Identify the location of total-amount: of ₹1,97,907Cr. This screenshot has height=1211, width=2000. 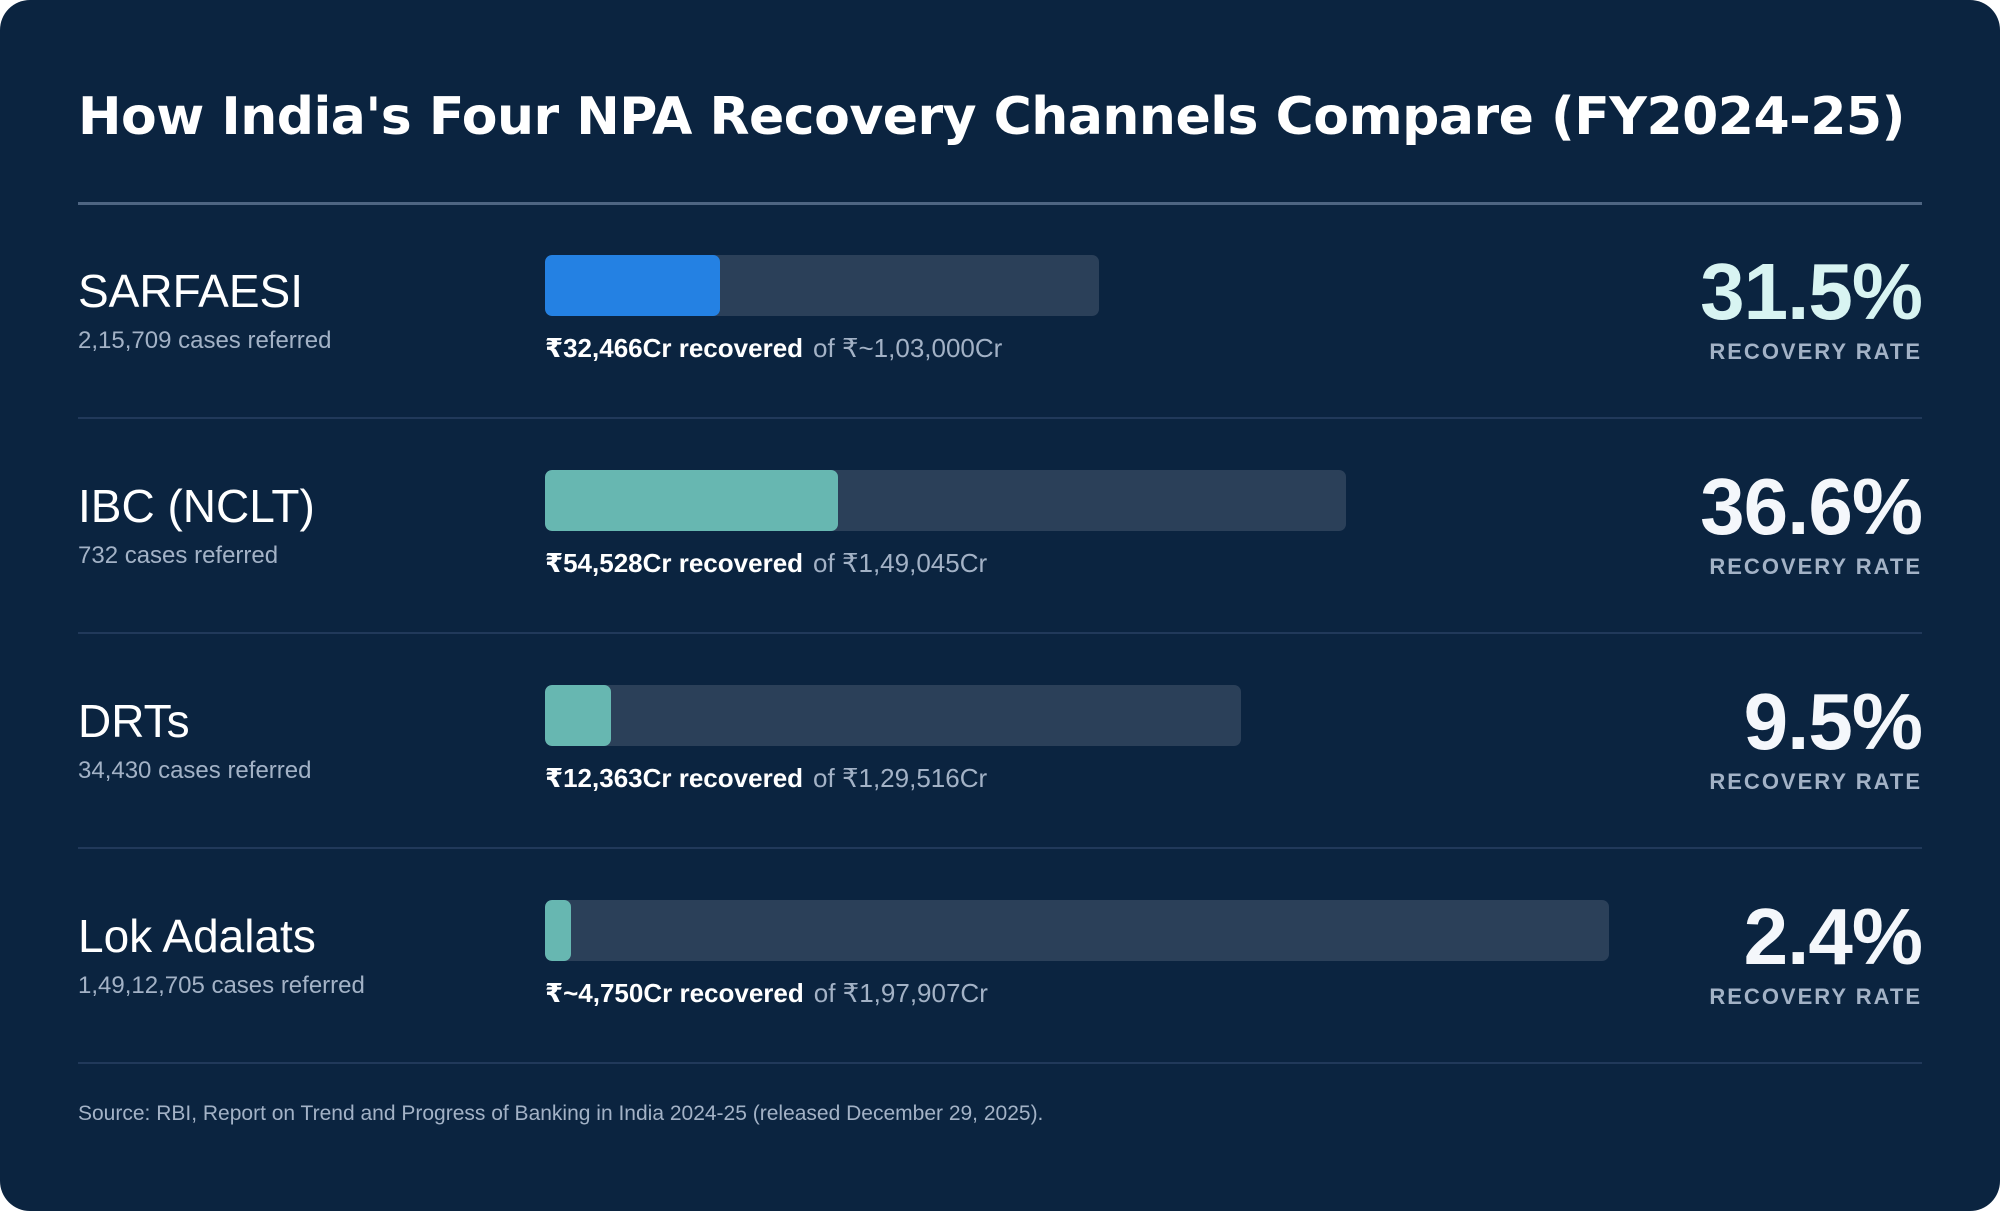
(900, 993).